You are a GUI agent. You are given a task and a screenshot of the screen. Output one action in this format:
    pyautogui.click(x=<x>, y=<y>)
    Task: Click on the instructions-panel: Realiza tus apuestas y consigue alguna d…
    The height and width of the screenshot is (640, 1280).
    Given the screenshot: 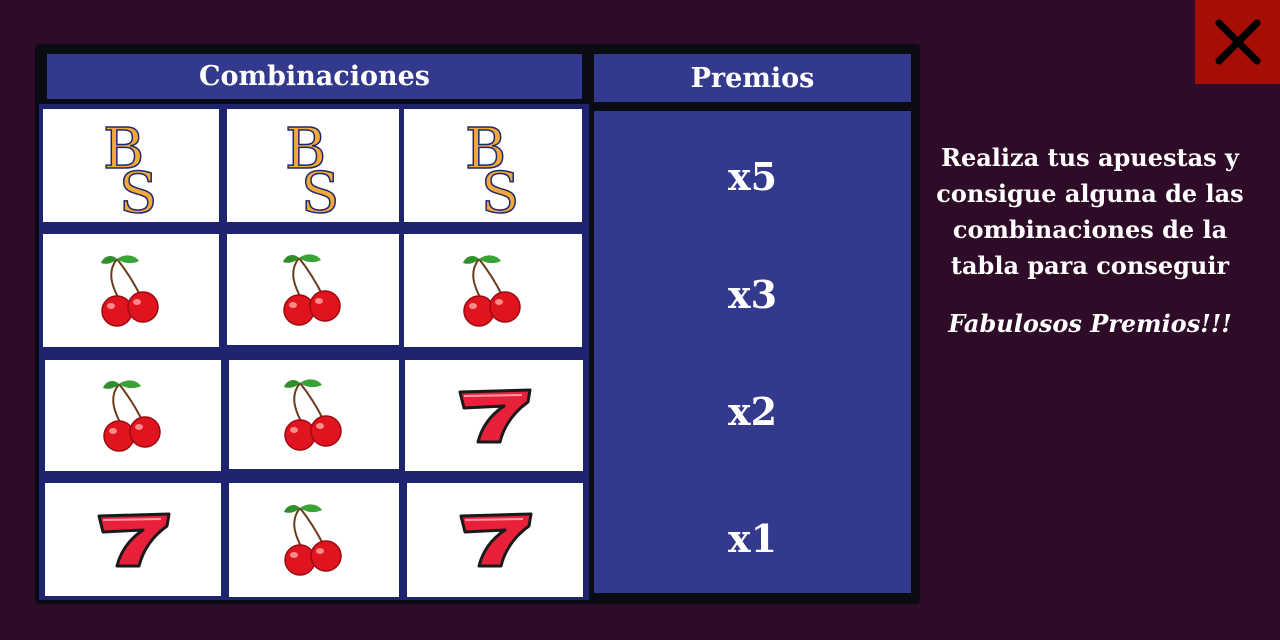 What is the action you would take?
    pyautogui.click(x=1090, y=241)
    